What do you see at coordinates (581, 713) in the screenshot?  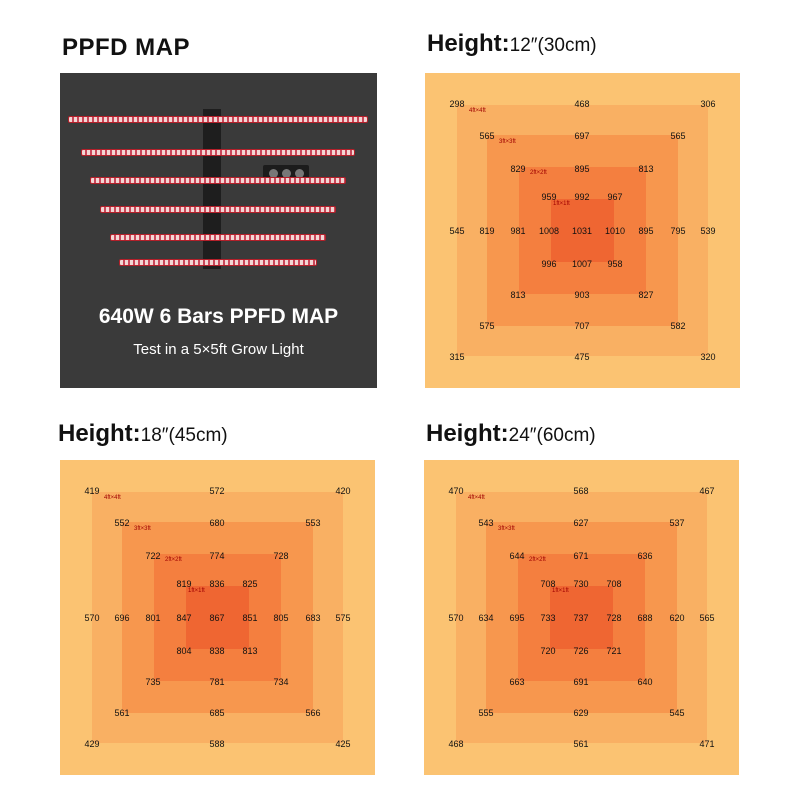 I see `ppfd-value: 629` at bounding box center [581, 713].